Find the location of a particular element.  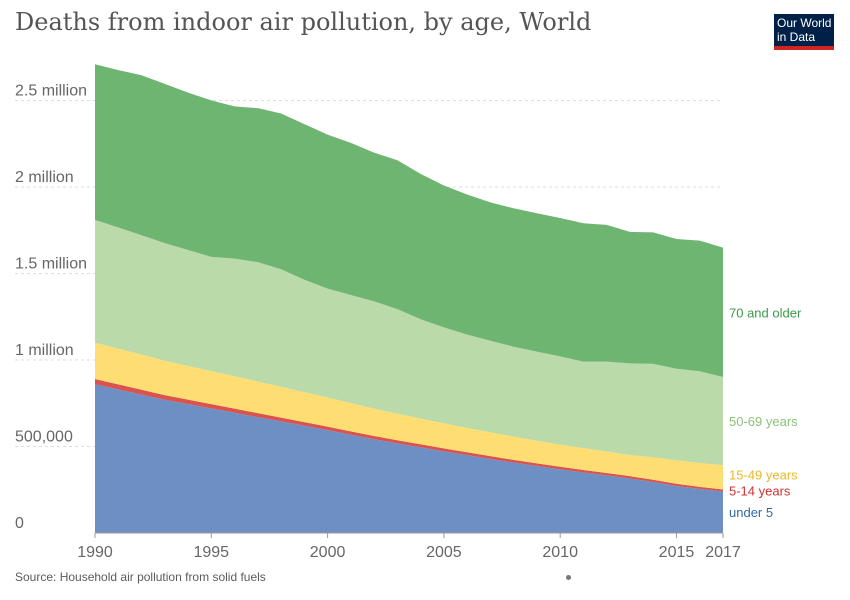

y-tick-label-4: 2 million is located at coordinates (44, 177).